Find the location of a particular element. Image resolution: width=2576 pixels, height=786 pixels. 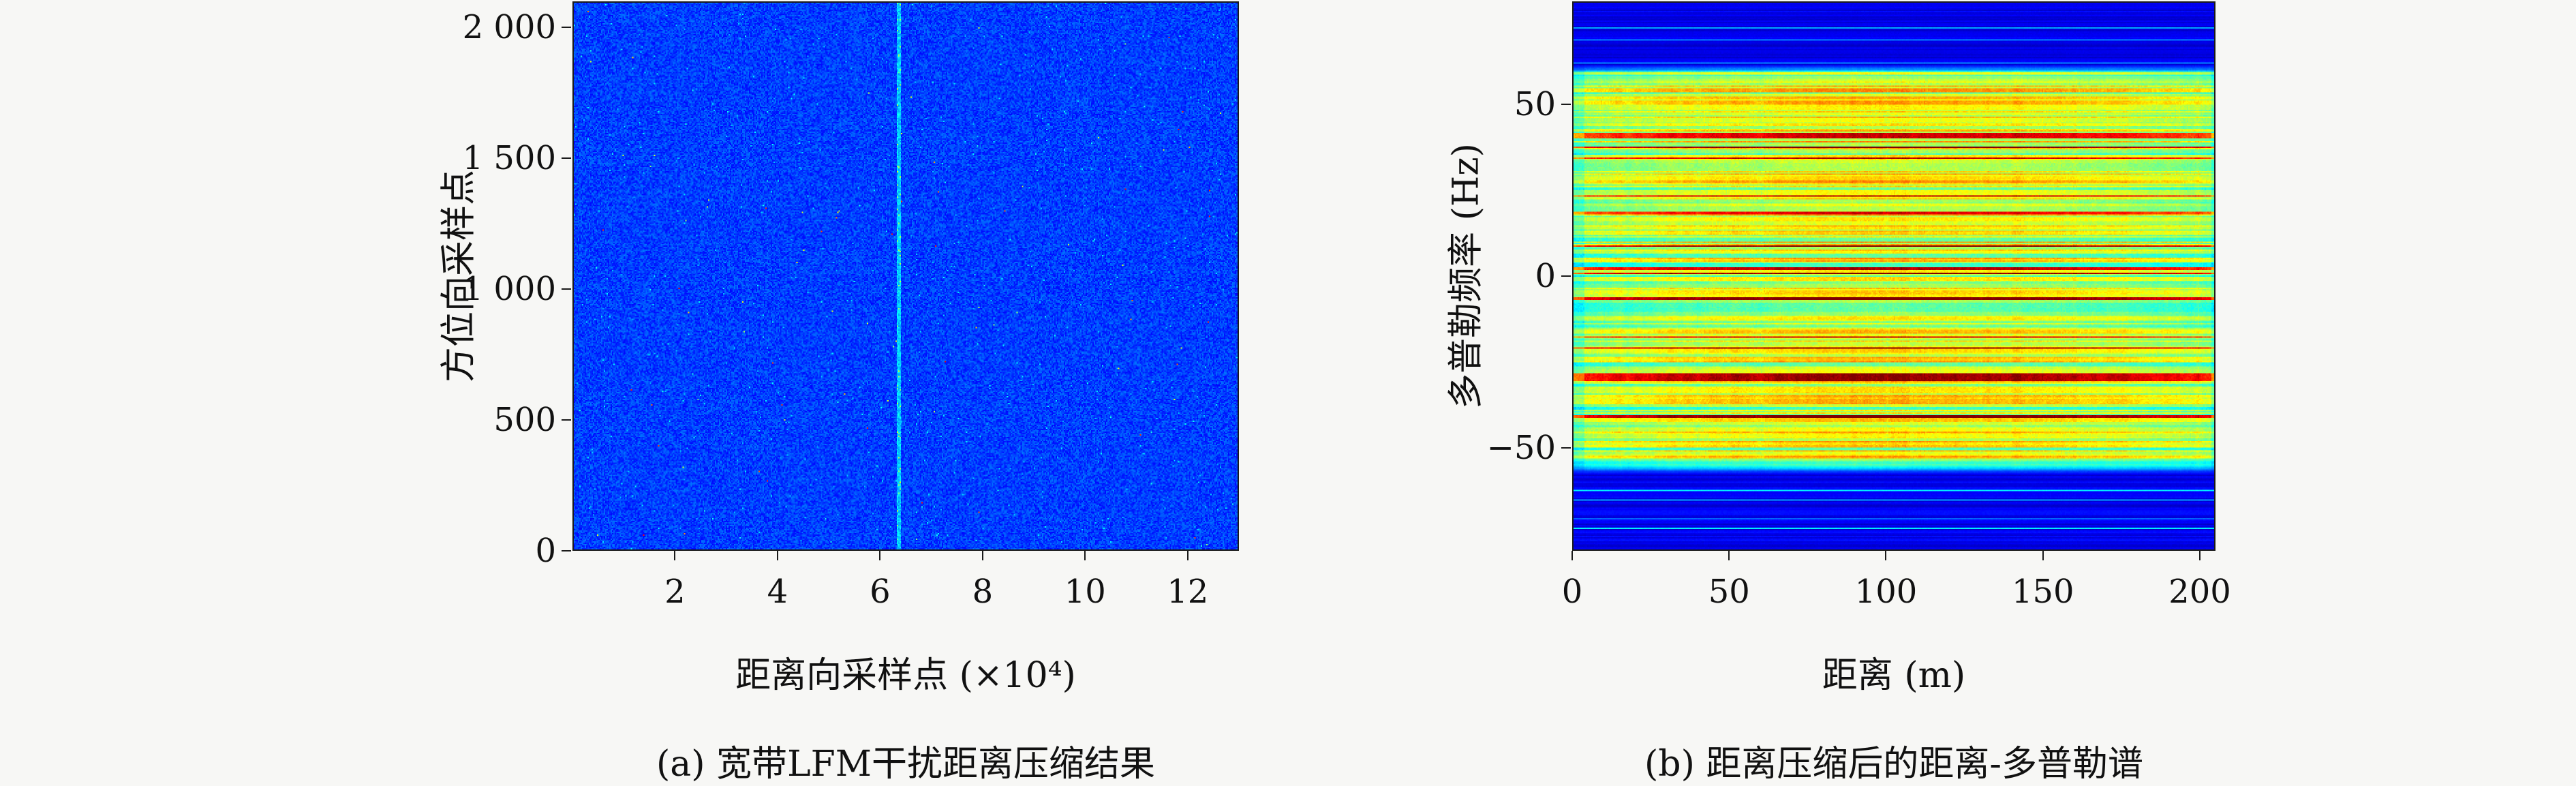

x-axis-label-a: 距离向采样点 (×10⁴) is located at coordinates (905, 675).